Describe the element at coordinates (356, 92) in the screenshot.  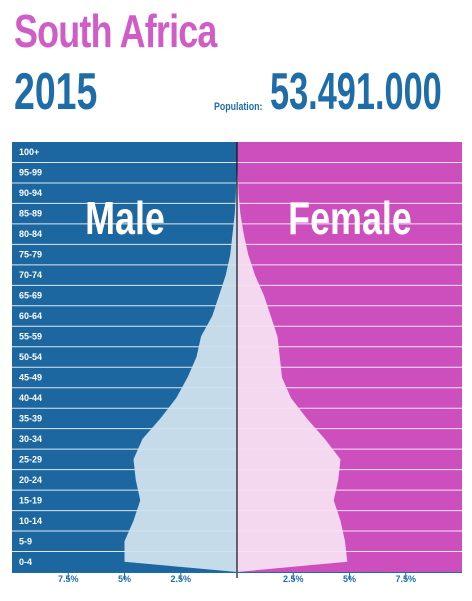
I see `population-value: 53.491.000` at that location.